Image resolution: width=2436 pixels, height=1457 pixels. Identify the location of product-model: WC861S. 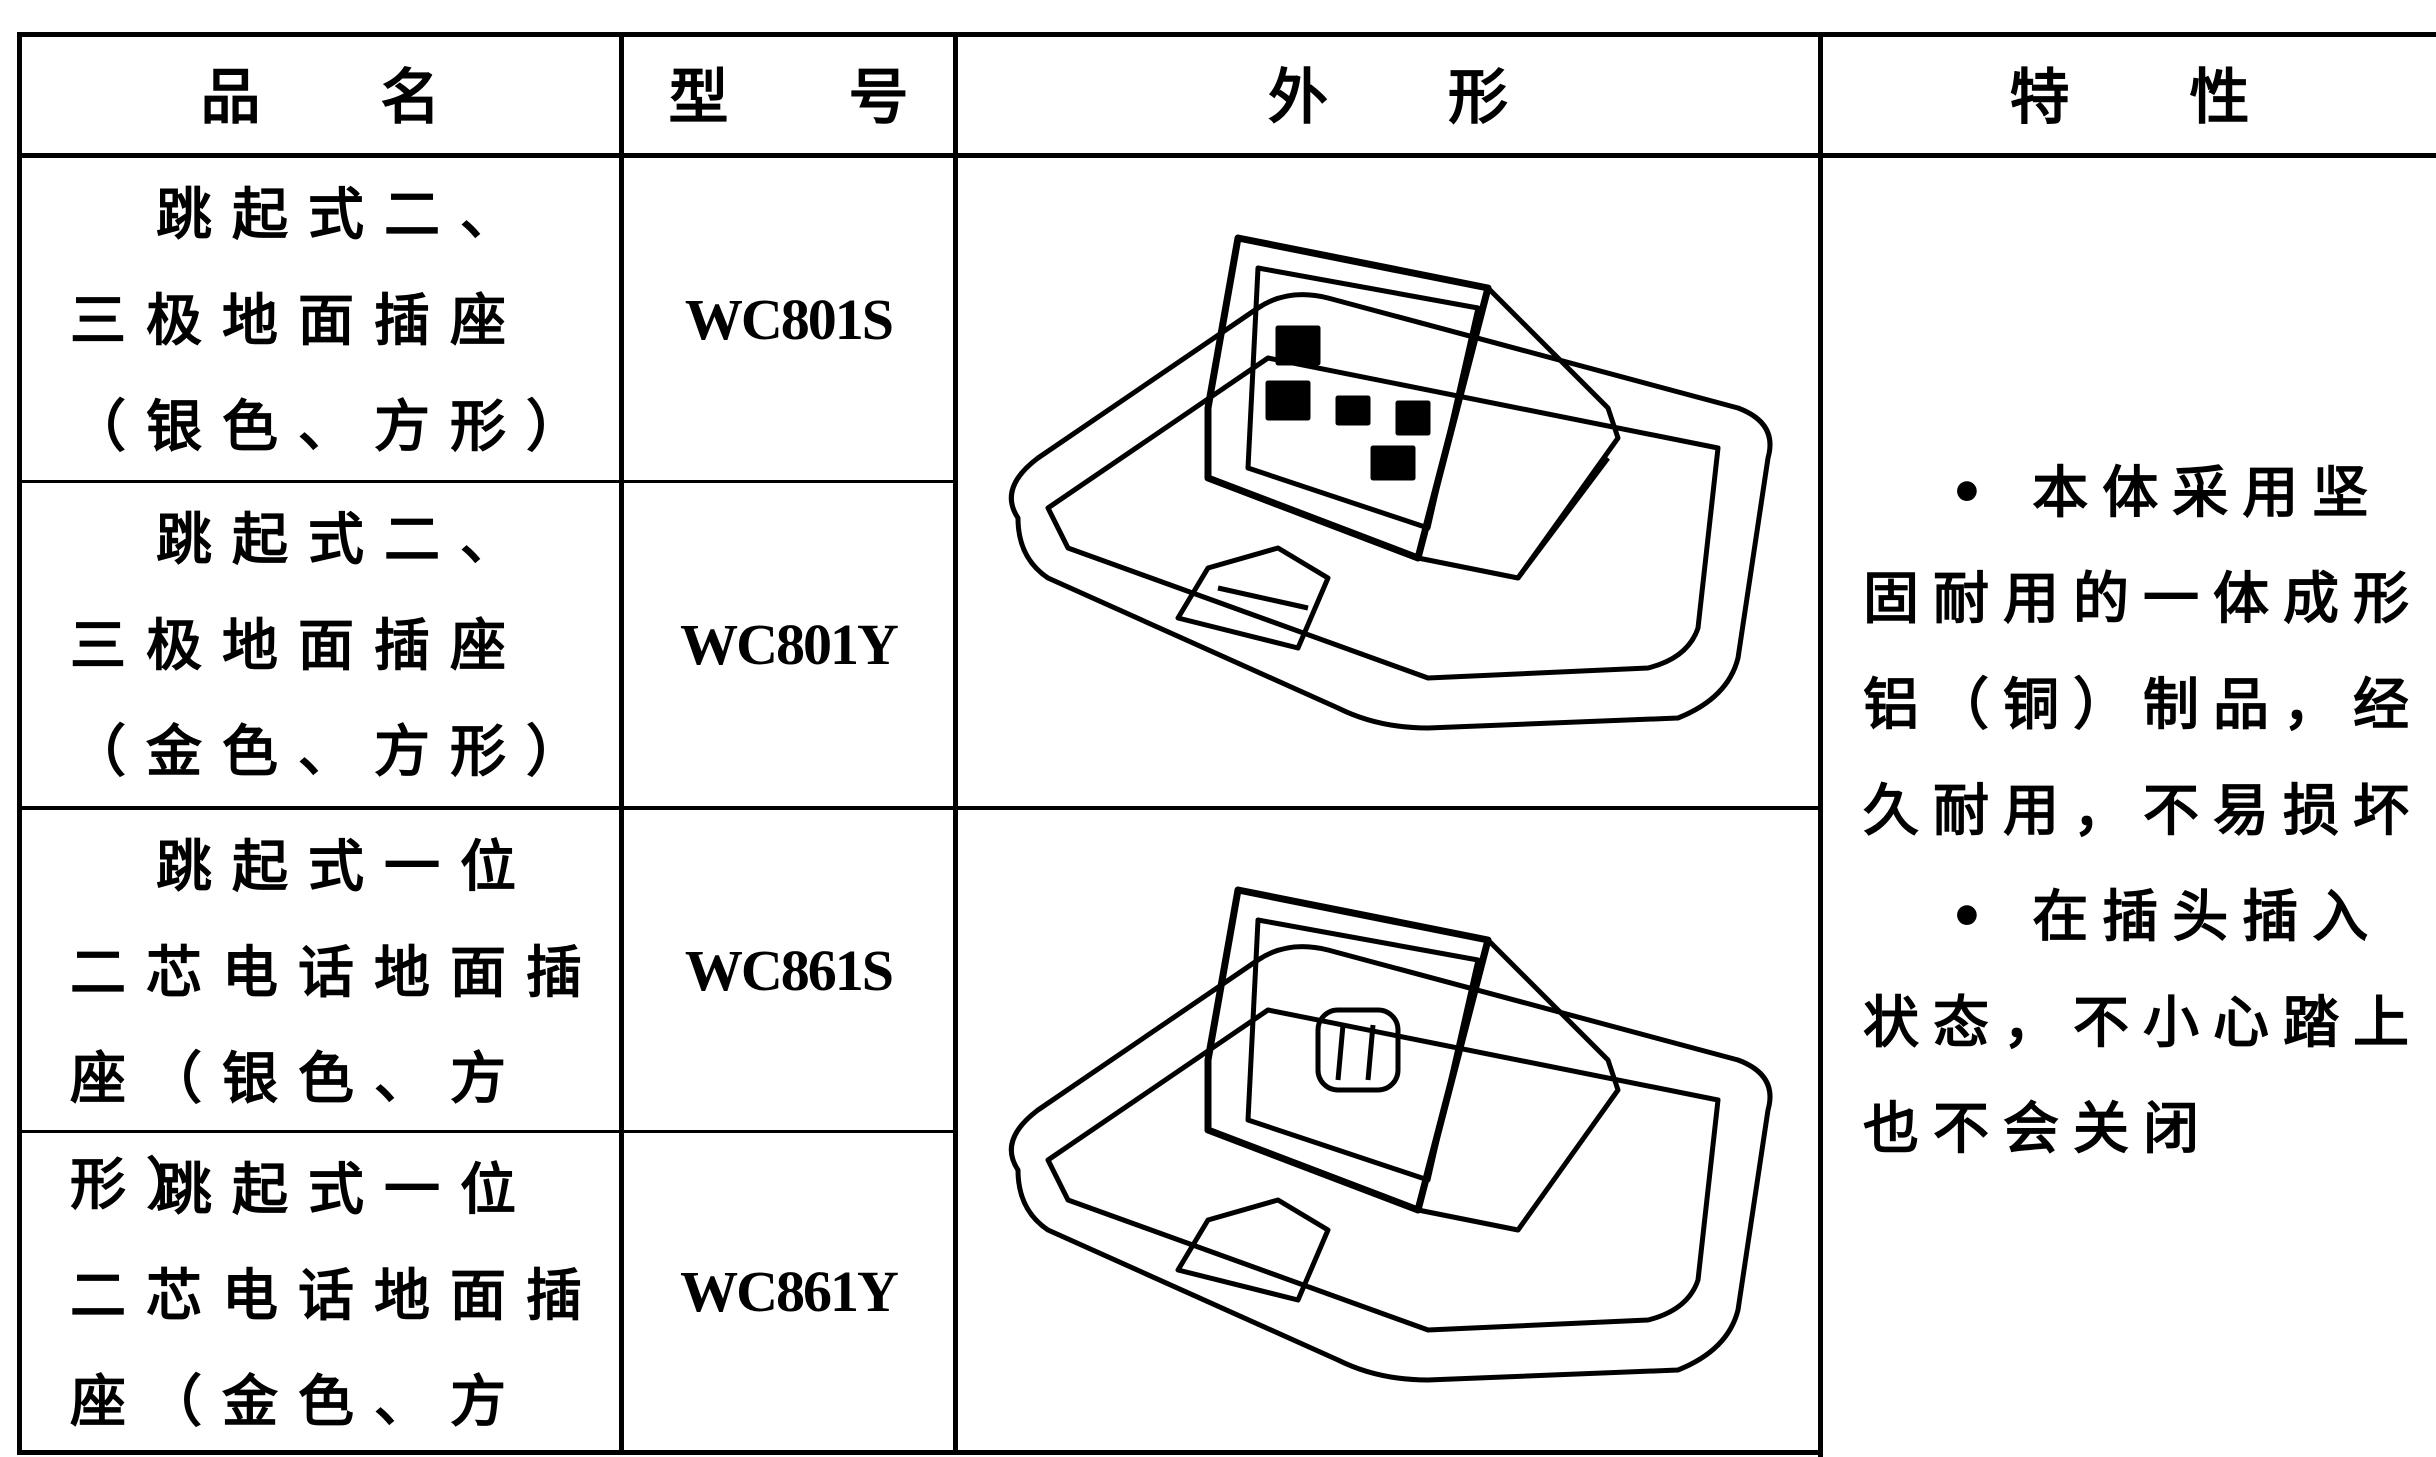
(789, 970).